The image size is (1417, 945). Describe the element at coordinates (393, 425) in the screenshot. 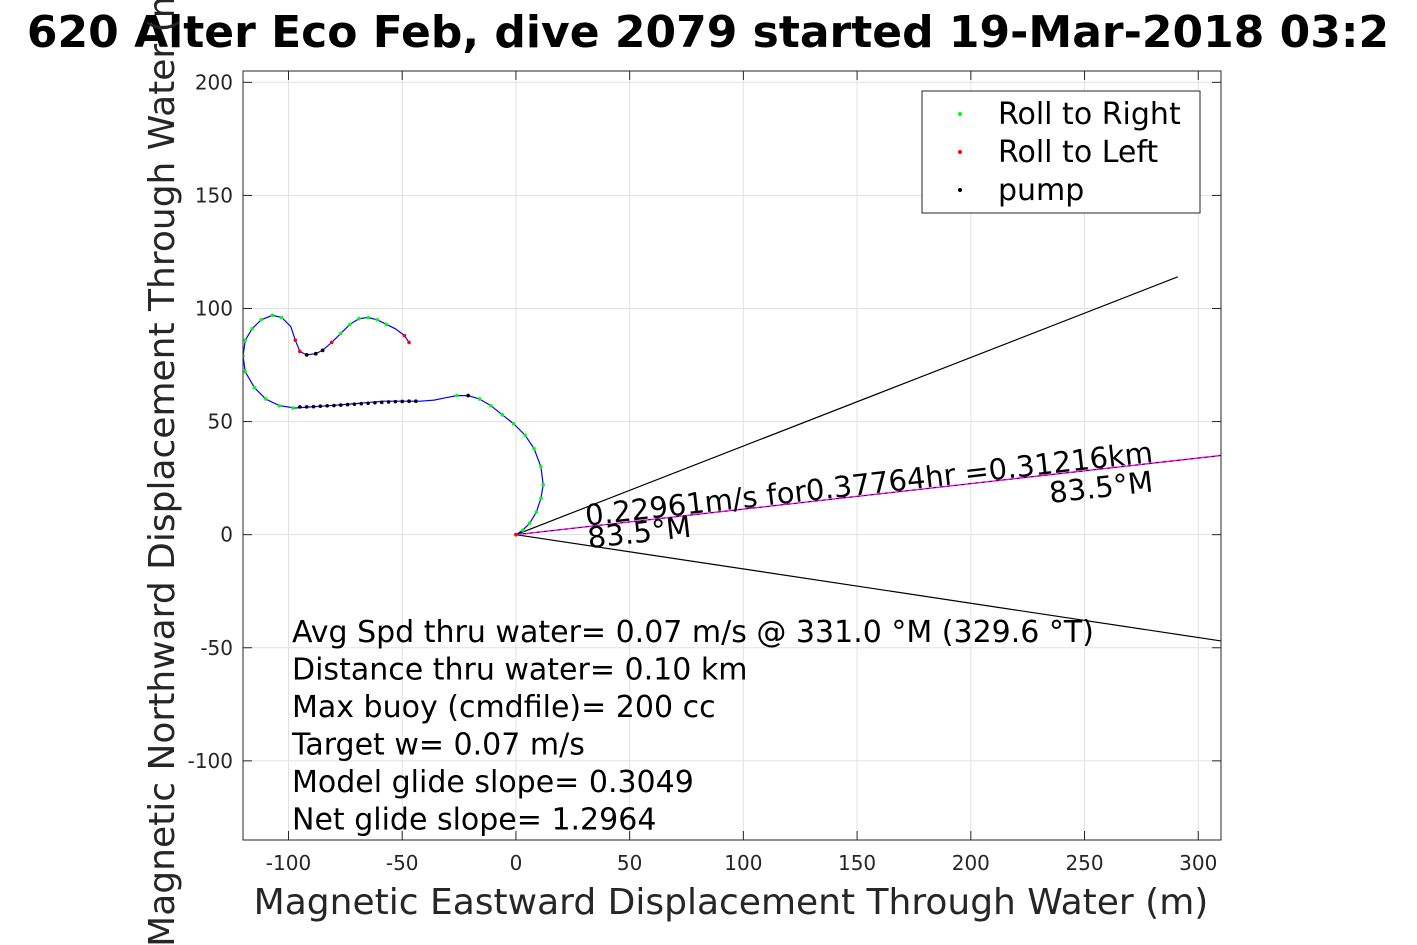

I see `dive-track-line` at that location.